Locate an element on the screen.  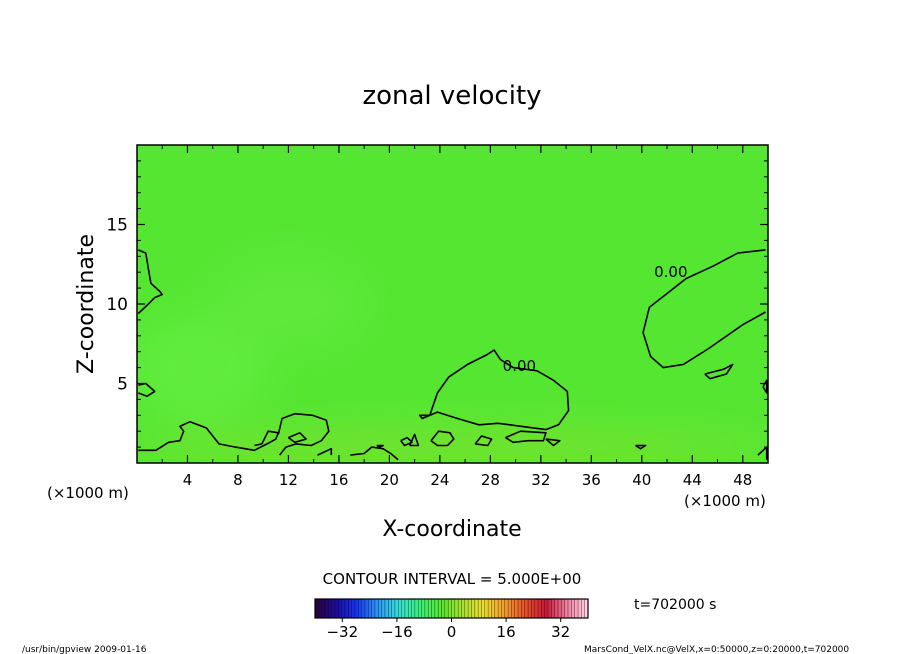
shading-blob is located at coordinates (203, 367).